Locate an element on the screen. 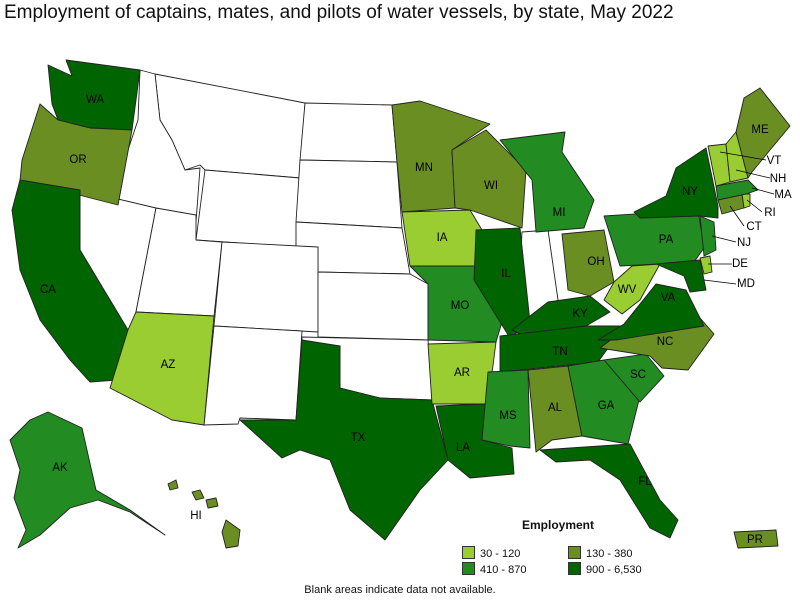 The width and height of the screenshot is (800, 600). legend-item-3: 410 - 870 is located at coordinates (494, 569).